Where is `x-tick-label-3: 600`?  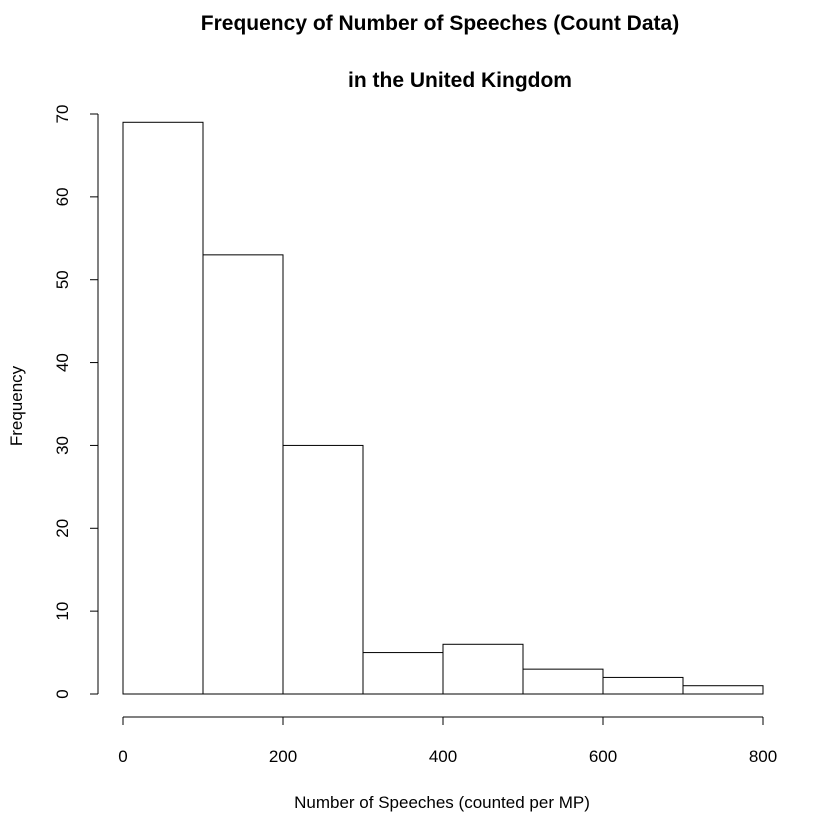
x-tick-label-3: 600 is located at coordinates (603, 756).